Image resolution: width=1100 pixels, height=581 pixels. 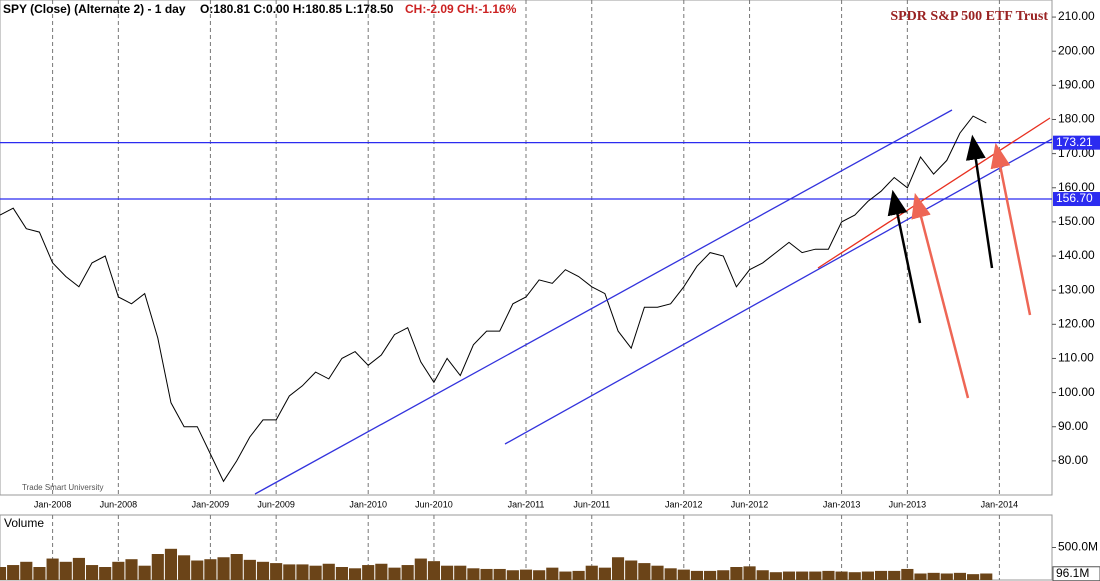 I want to click on y-tick-label: 160.00, so click(x=1076, y=187).